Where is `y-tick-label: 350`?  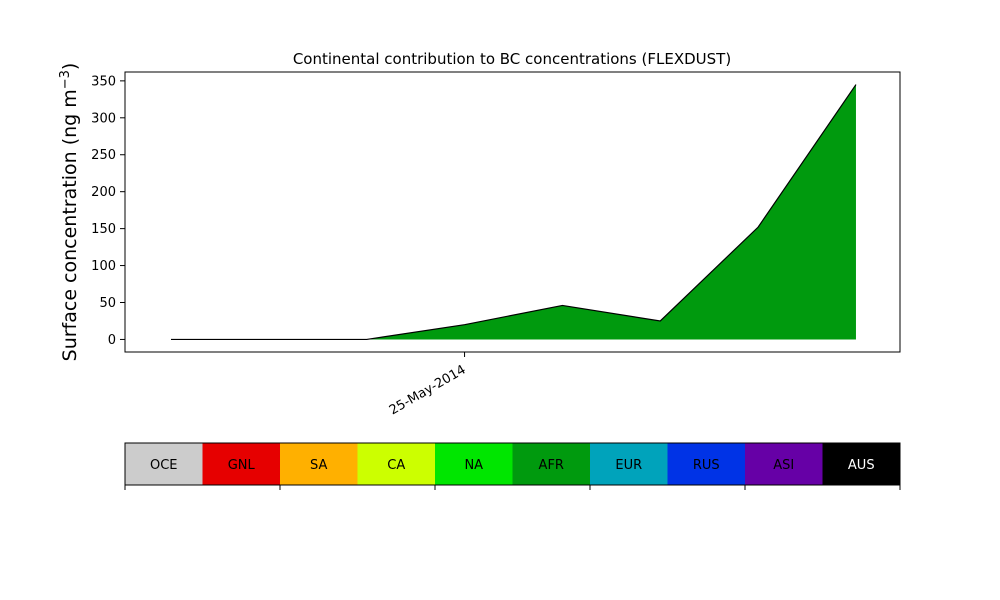
y-tick-label: 350 is located at coordinates (103, 81).